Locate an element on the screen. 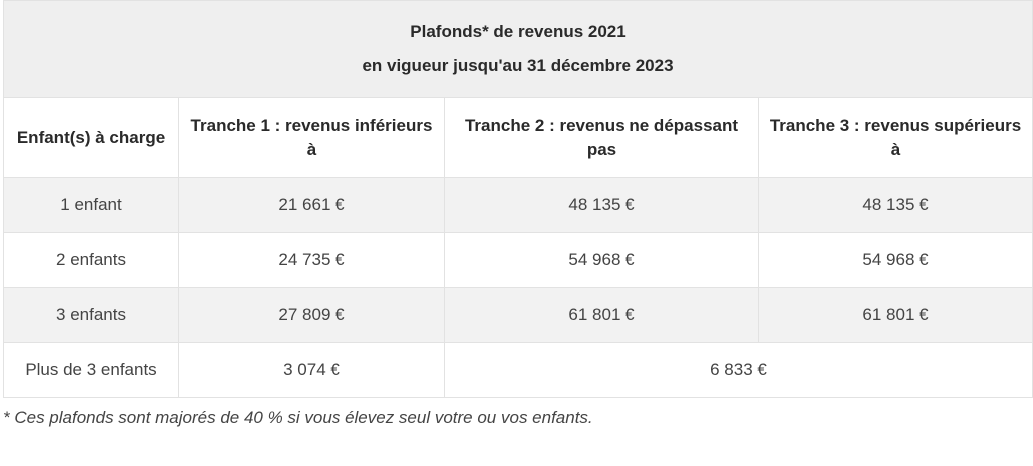  column-header-tranche-2: Tranche 2 : revenus ne dépassant pas is located at coordinates (601, 137).